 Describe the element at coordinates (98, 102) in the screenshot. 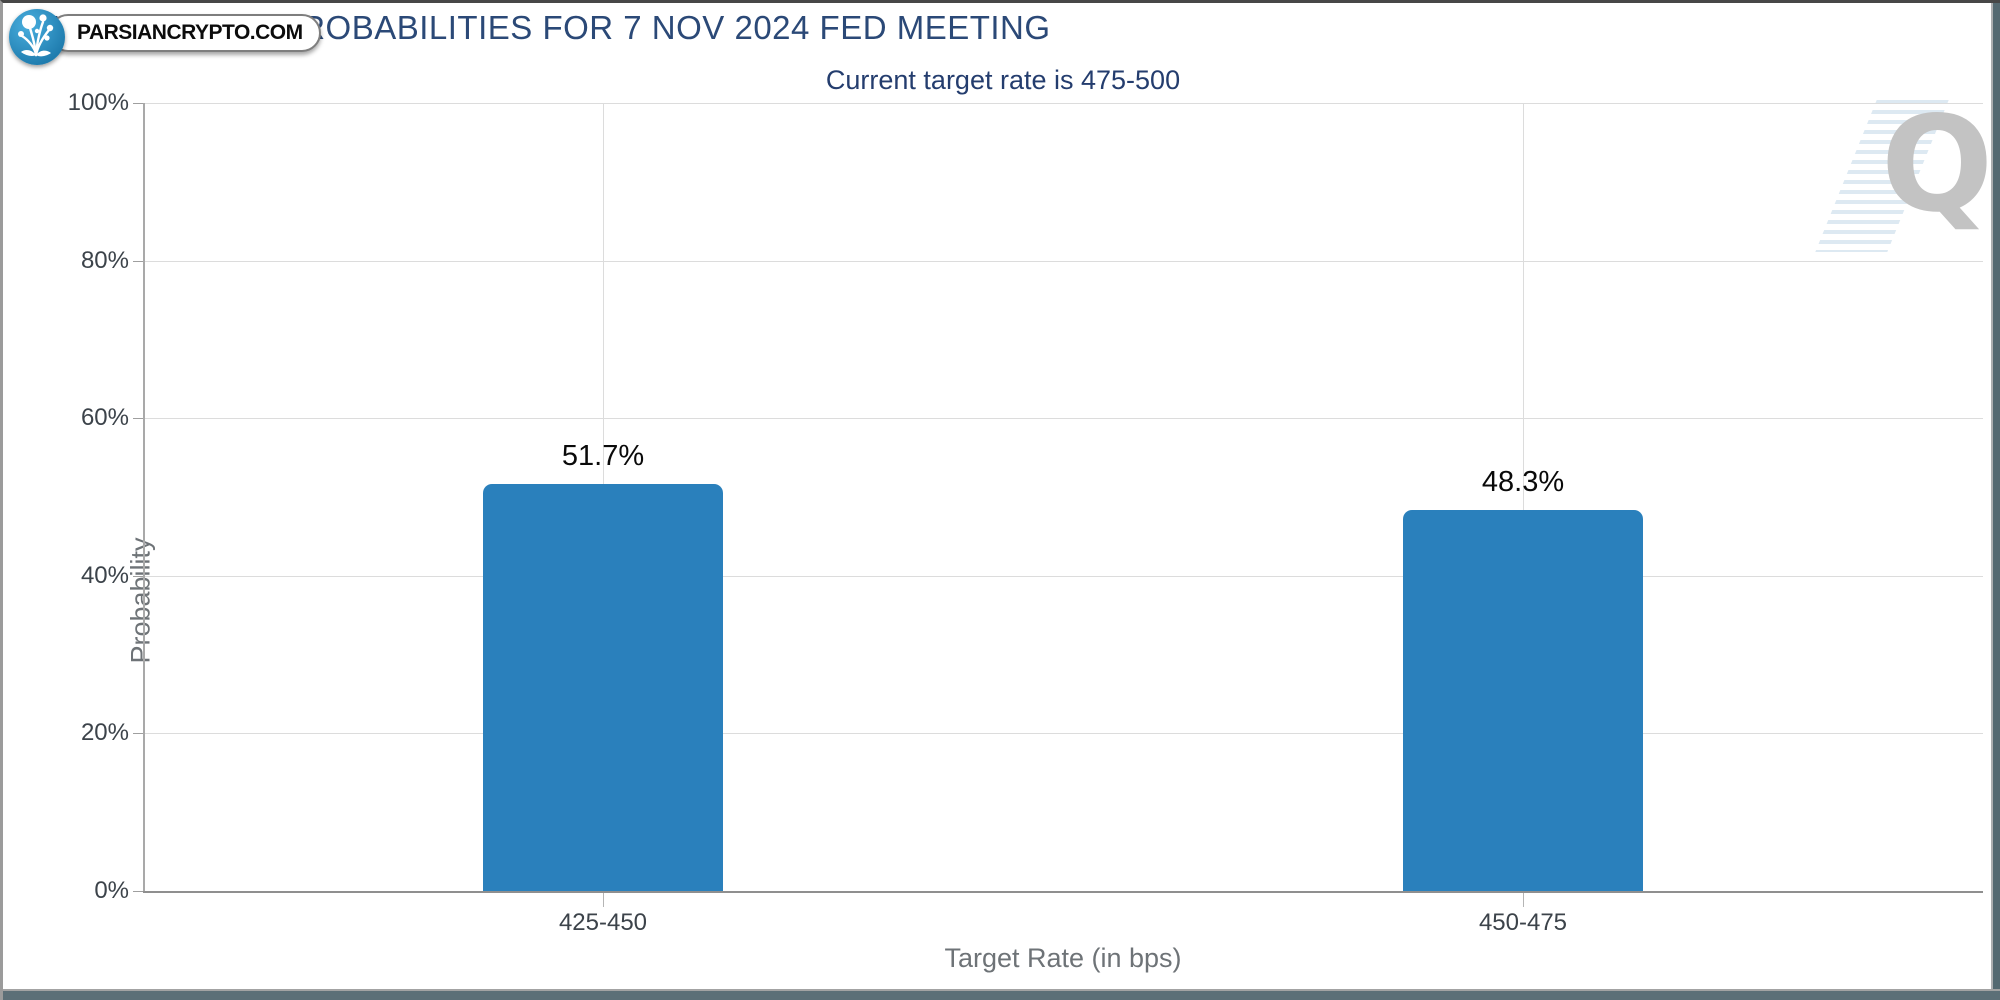

I see `y-tick-label: 100%` at that location.